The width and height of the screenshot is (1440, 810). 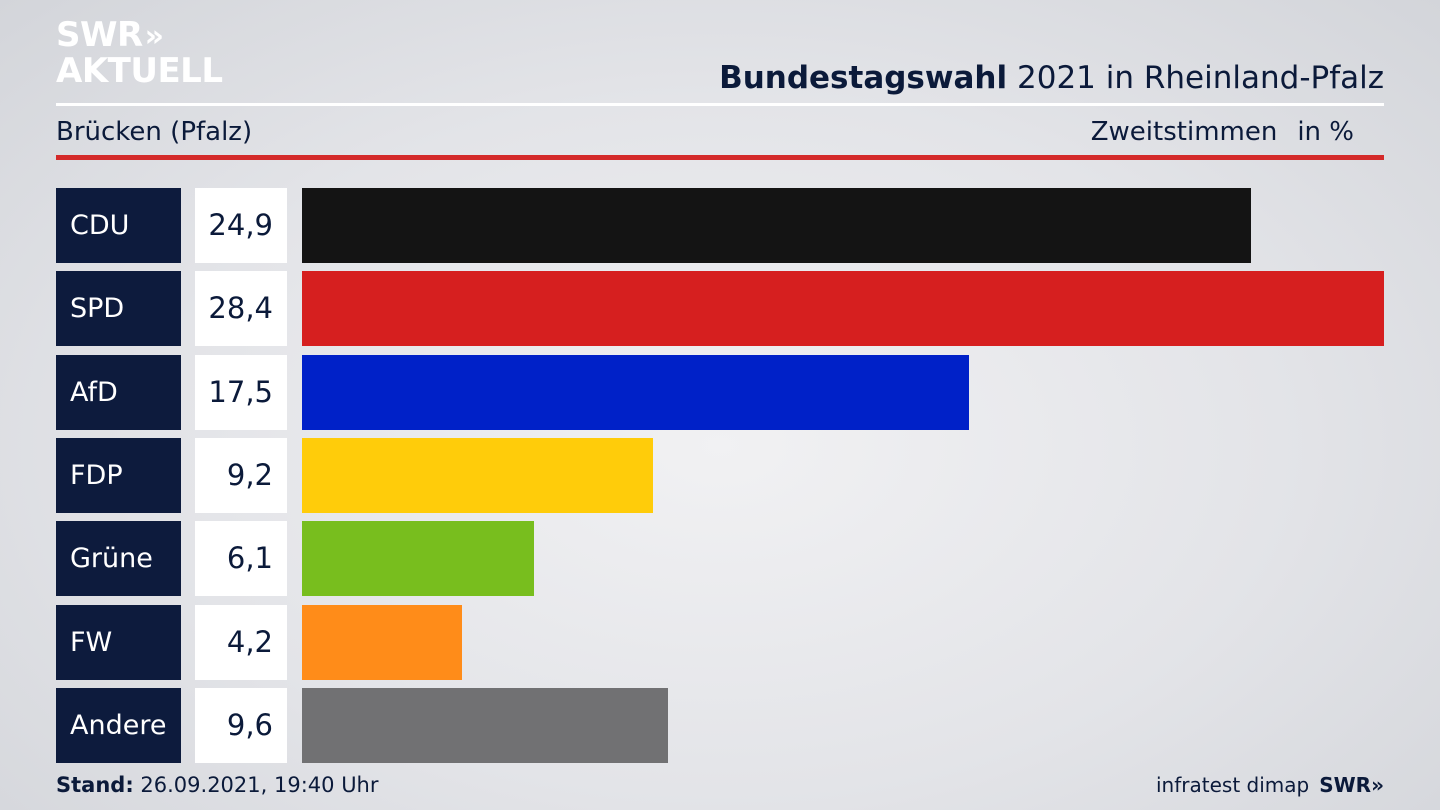 I want to click on page-title: Bundestagswahl 2021 in Rheinland-Pfalz, so click(x=1051, y=78).